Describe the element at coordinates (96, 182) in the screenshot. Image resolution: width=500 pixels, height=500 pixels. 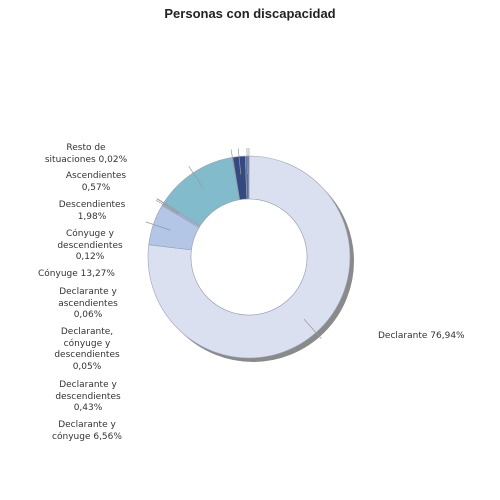
I see `label-ascendientes: Ascendientes 0,57%` at that location.